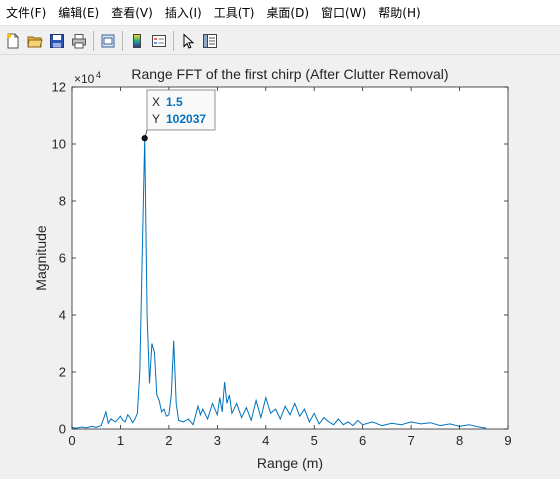 Image resolution: width=560 pixels, height=479 pixels. I want to click on menu-tools: 工具(T), so click(234, 12).